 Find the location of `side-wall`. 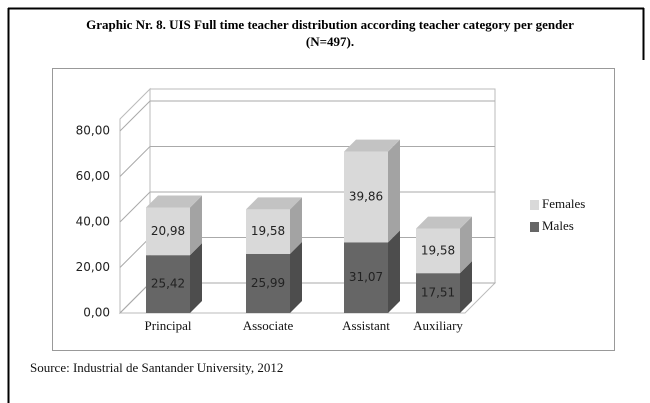

side-wall is located at coordinates (135, 201).